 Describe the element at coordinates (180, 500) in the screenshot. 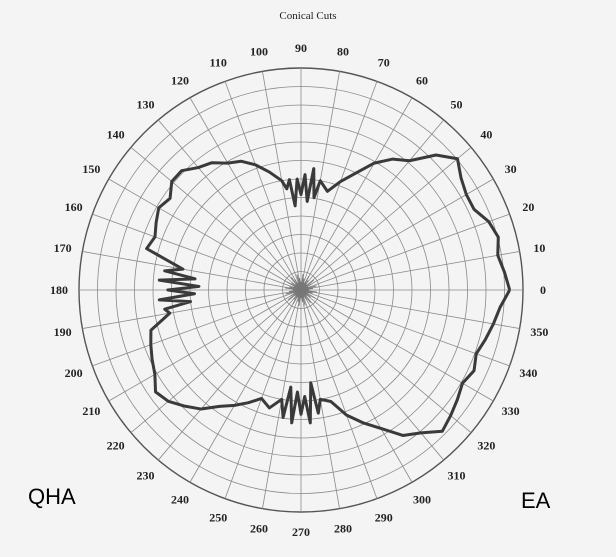

I see `angle-tick-label: 240` at that location.